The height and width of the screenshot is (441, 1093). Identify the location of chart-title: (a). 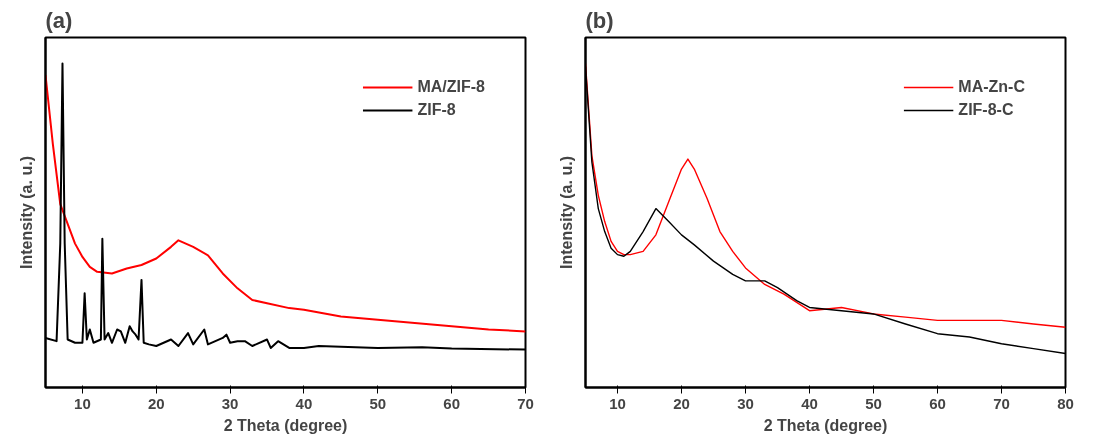
(59, 20).